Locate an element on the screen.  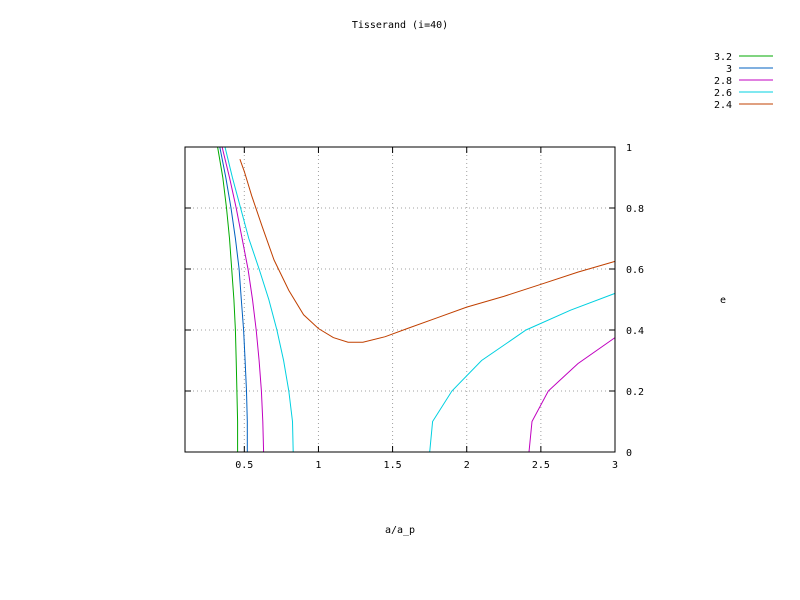
x-tick-label: 2 is located at coordinates (467, 465).